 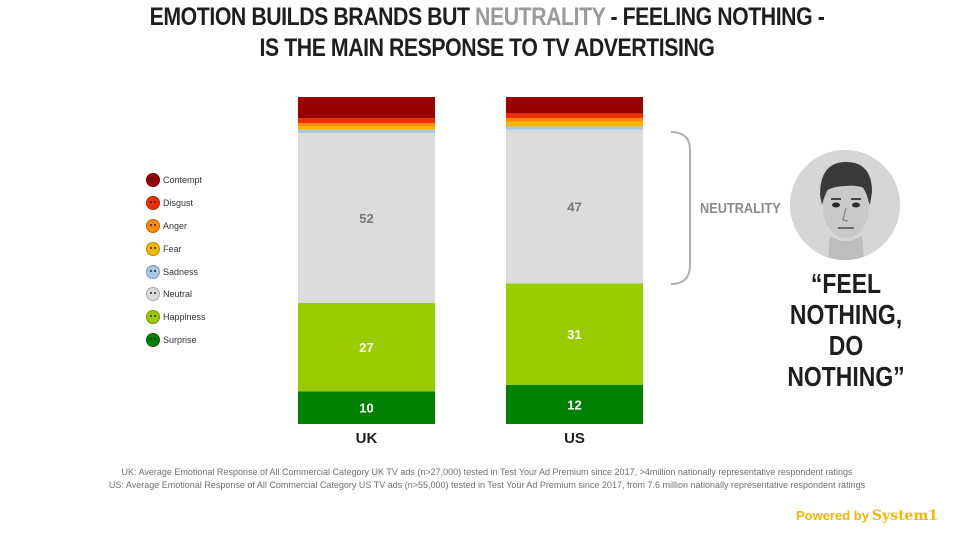 I want to click on bar-uk-neutral, so click(x=366, y=218).